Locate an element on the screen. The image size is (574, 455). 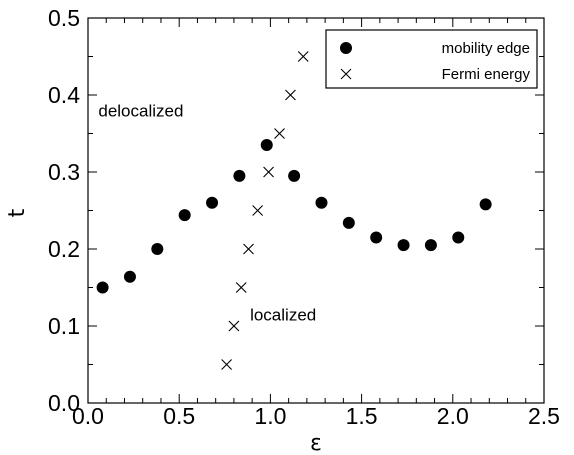
legend: mobility edge Fermi energy is located at coordinates (431, 59).